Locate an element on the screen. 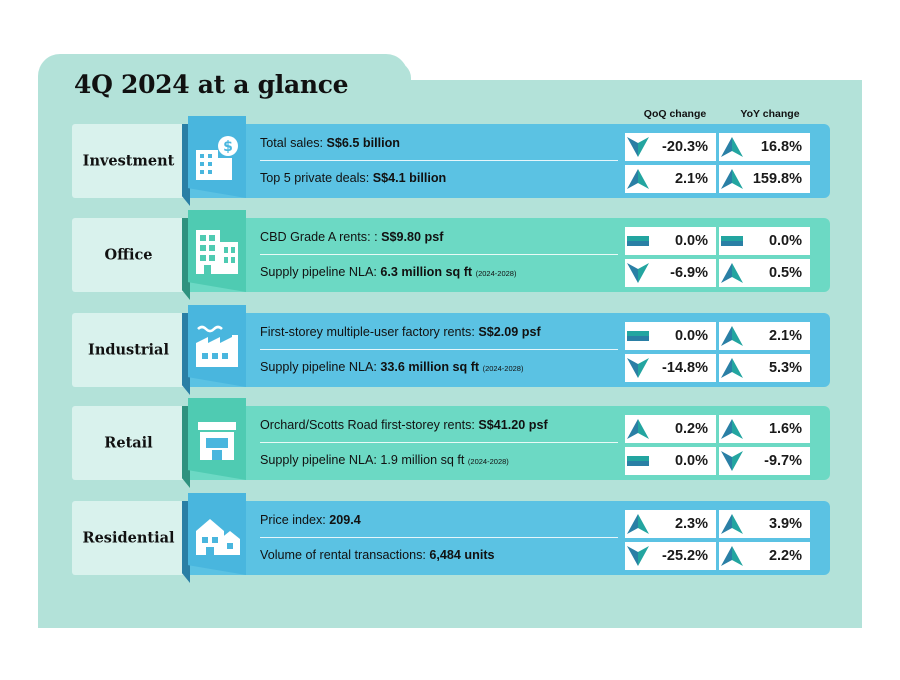  metric-label: Top 5 private deals: is located at coordinates (316, 178).